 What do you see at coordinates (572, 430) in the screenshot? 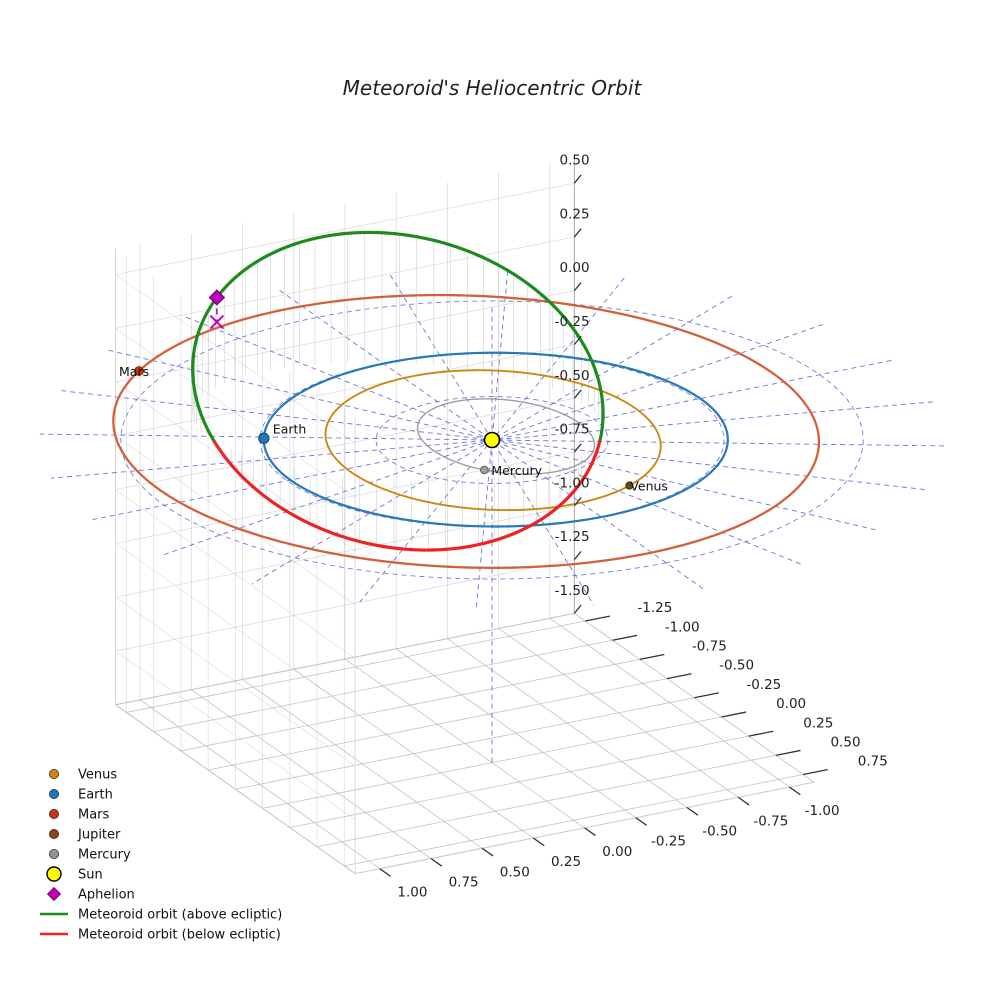
I see `z-tick-5: -0.75` at bounding box center [572, 430].